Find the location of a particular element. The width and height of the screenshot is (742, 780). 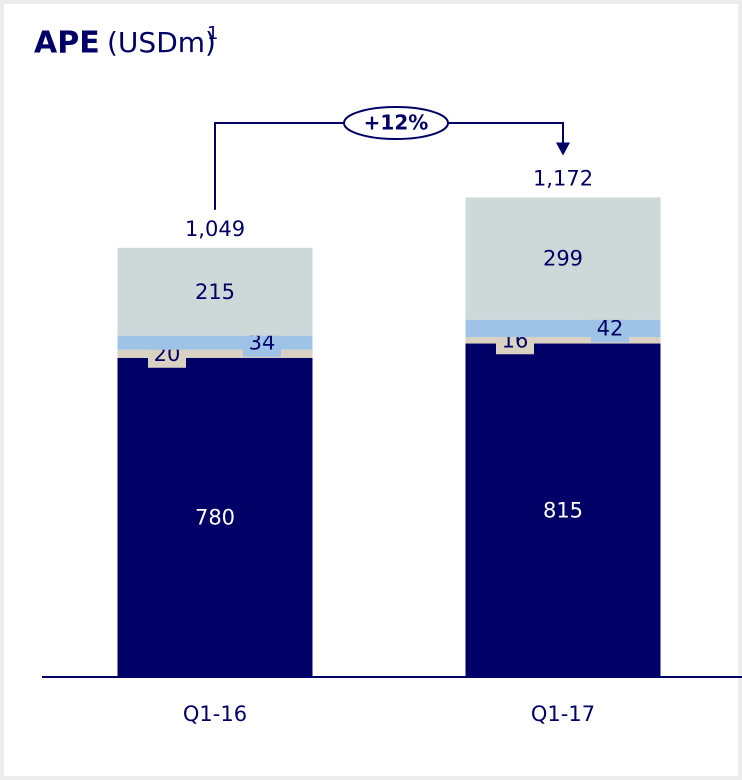

value-label: 815 is located at coordinates (563, 510).